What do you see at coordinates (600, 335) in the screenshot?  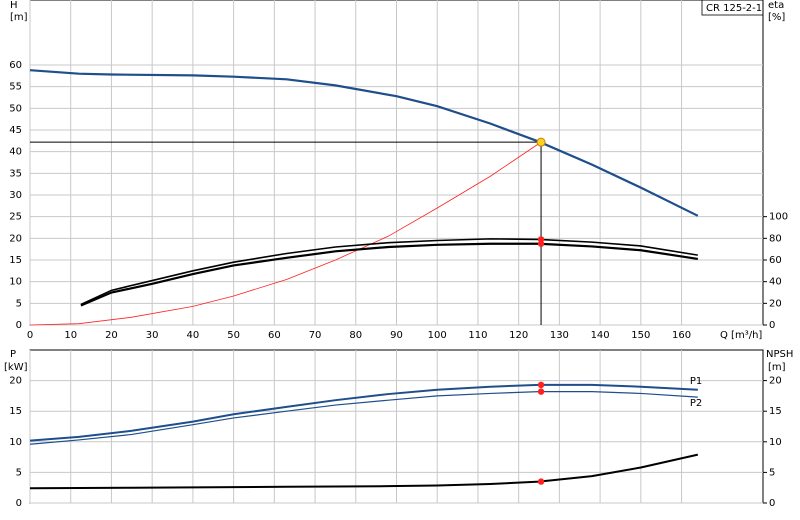 I see `x-tick-label: 140` at bounding box center [600, 335].